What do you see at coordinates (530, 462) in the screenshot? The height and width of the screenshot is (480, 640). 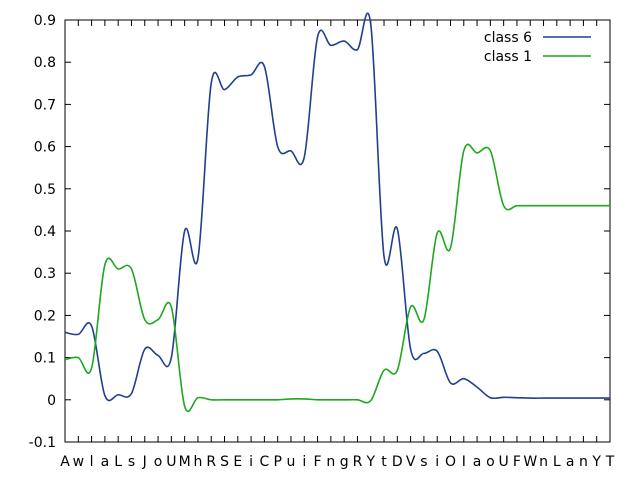 I see `x-tick-label: W` at bounding box center [530, 462].